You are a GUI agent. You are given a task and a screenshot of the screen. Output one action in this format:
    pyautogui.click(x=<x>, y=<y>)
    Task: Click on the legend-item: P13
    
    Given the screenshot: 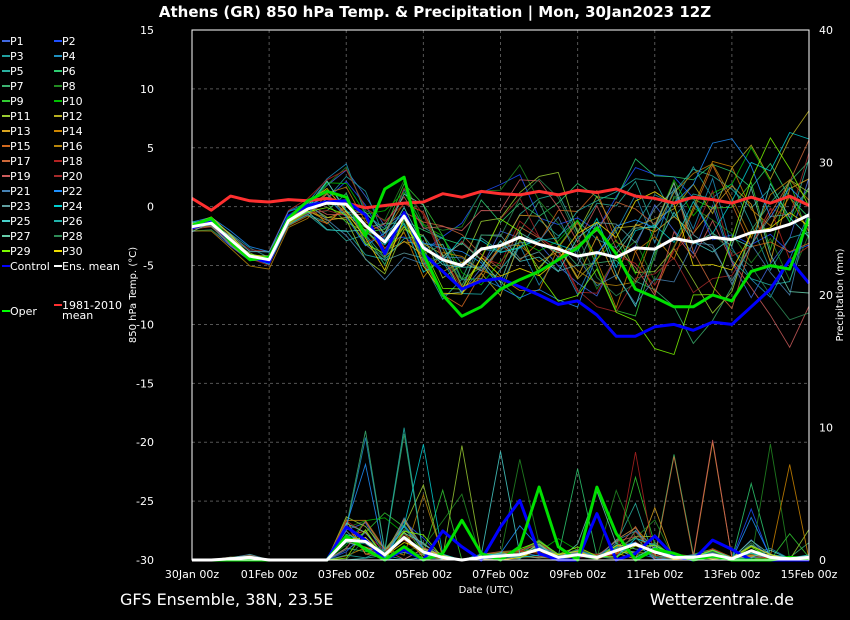 What is the action you would take?
    pyautogui.click(x=16, y=131)
    